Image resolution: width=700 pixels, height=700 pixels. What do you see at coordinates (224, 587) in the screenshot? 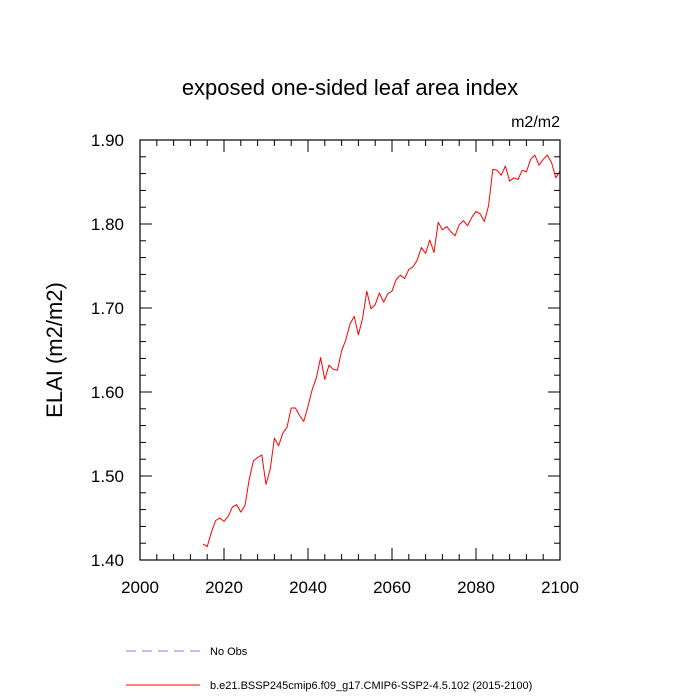
I see `x-tick-label: 2020` at bounding box center [224, 587].